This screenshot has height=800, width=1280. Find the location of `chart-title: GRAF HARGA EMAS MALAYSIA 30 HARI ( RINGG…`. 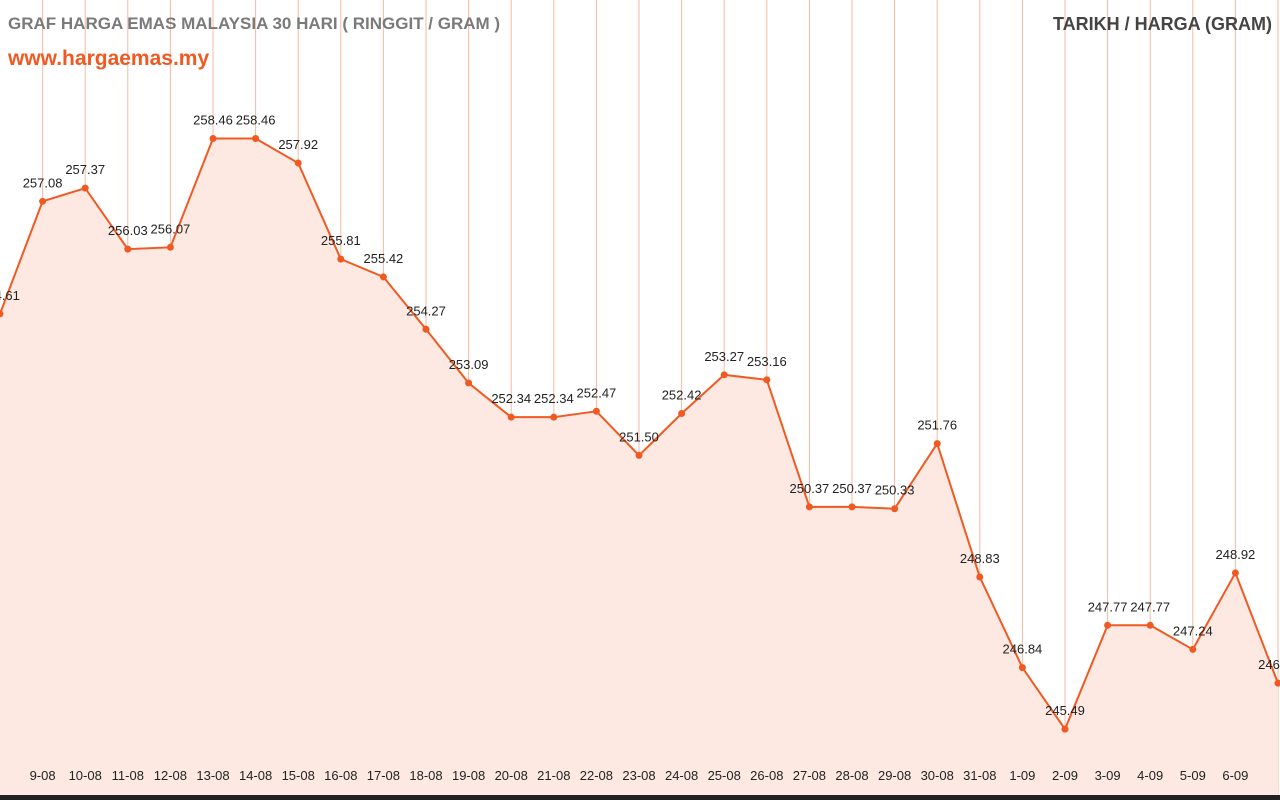

chart-title: GRAF HARGA EMAS MALAYSIA 30 HARI ( RINGG… is located at coordinates (254, 23).